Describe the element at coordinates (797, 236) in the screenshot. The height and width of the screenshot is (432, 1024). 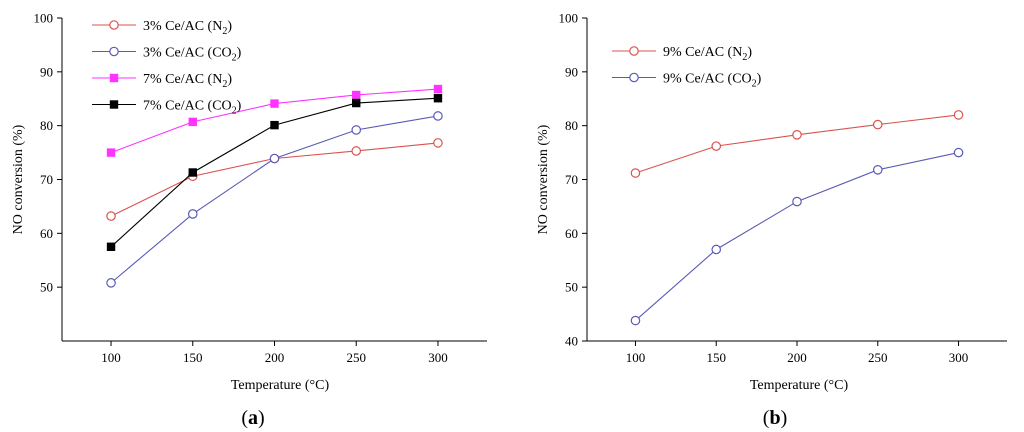
I see `panel-b-series-2-line` at that location.